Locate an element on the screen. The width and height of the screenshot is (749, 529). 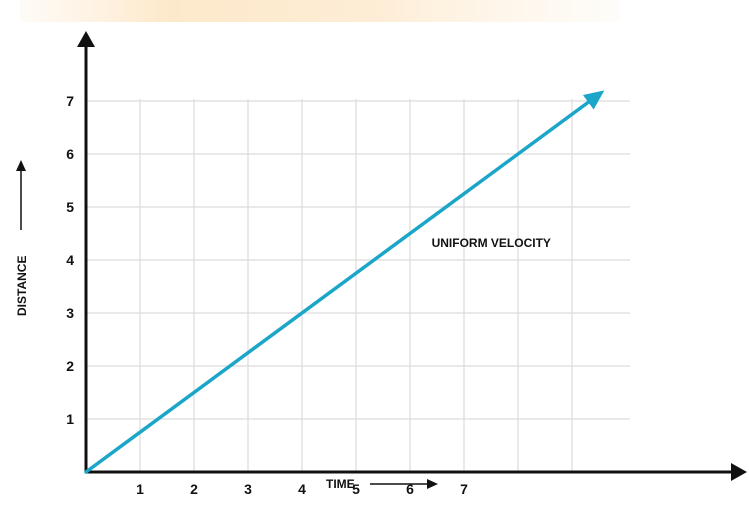
x-tick-label: 6 is located at coordinates (410, 489).